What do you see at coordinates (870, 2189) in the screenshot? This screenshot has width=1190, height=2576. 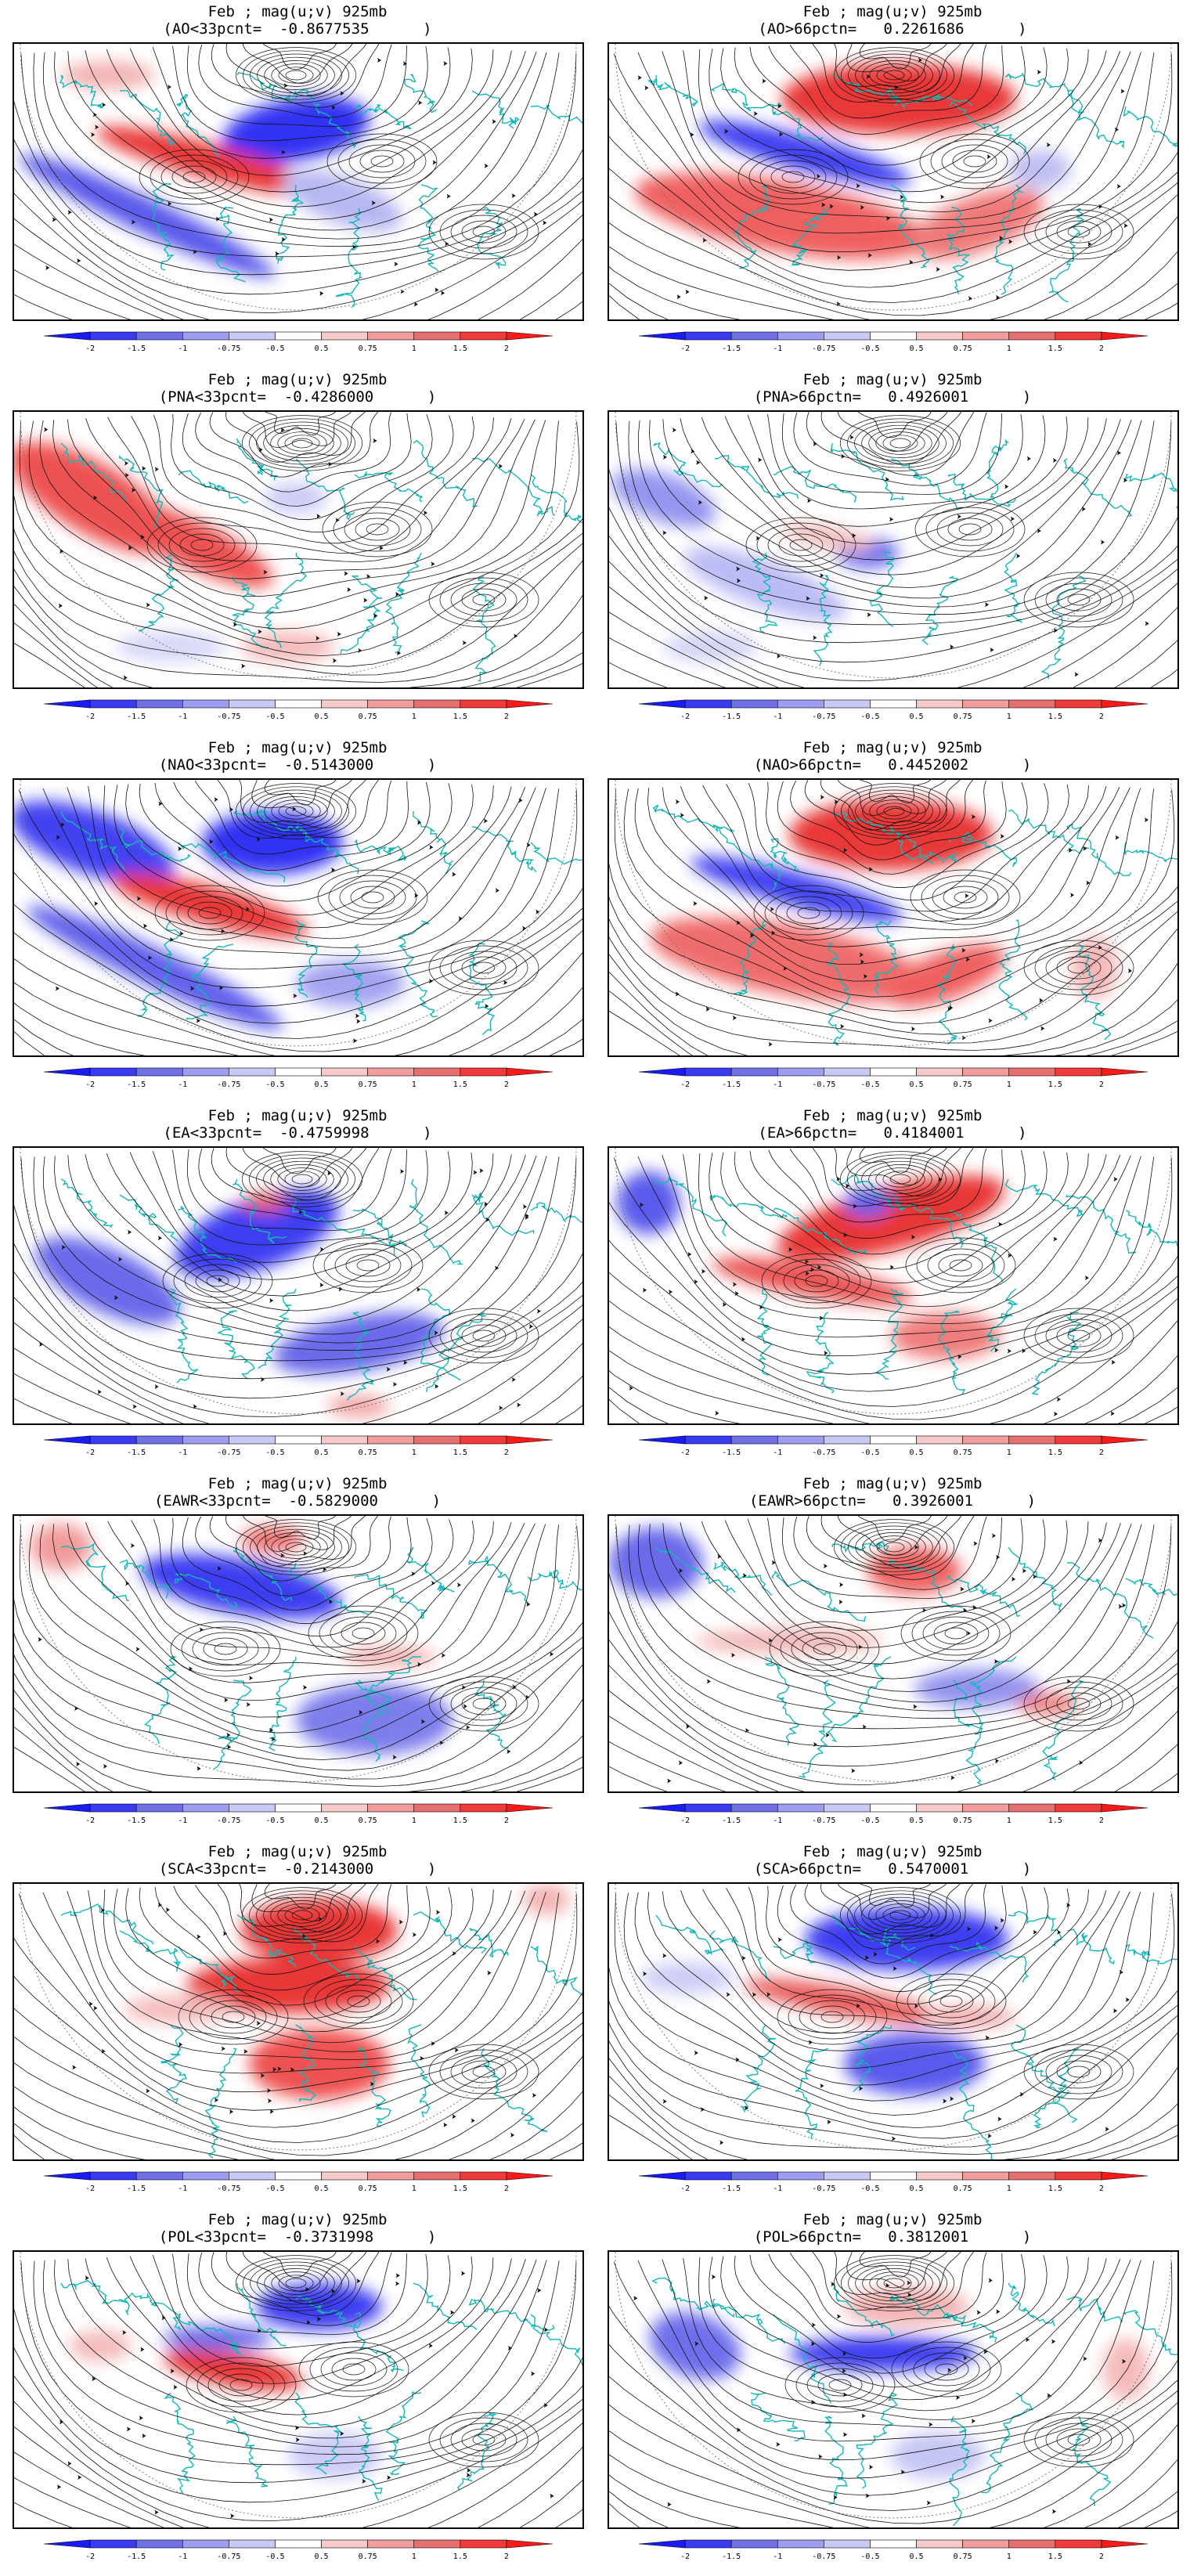 I see `colorbar-tick-label: -0.5` at bounding box center [870, 2189].